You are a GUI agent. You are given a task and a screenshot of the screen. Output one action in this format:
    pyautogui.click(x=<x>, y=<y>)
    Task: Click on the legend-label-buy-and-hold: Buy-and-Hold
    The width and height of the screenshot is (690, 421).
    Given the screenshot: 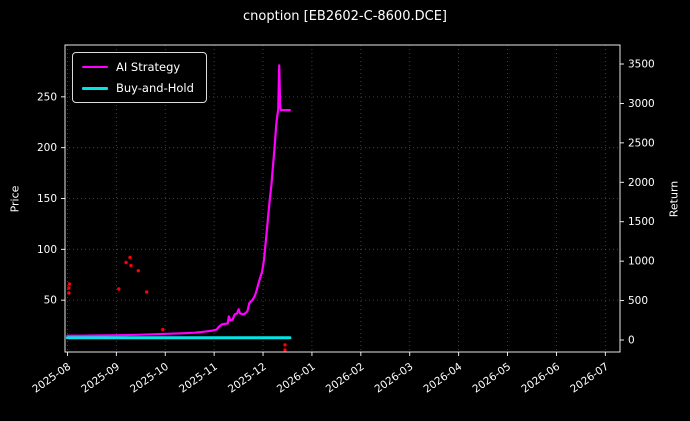 What is the action you would take?
    pyautogui.click(x=155, y=88)
    